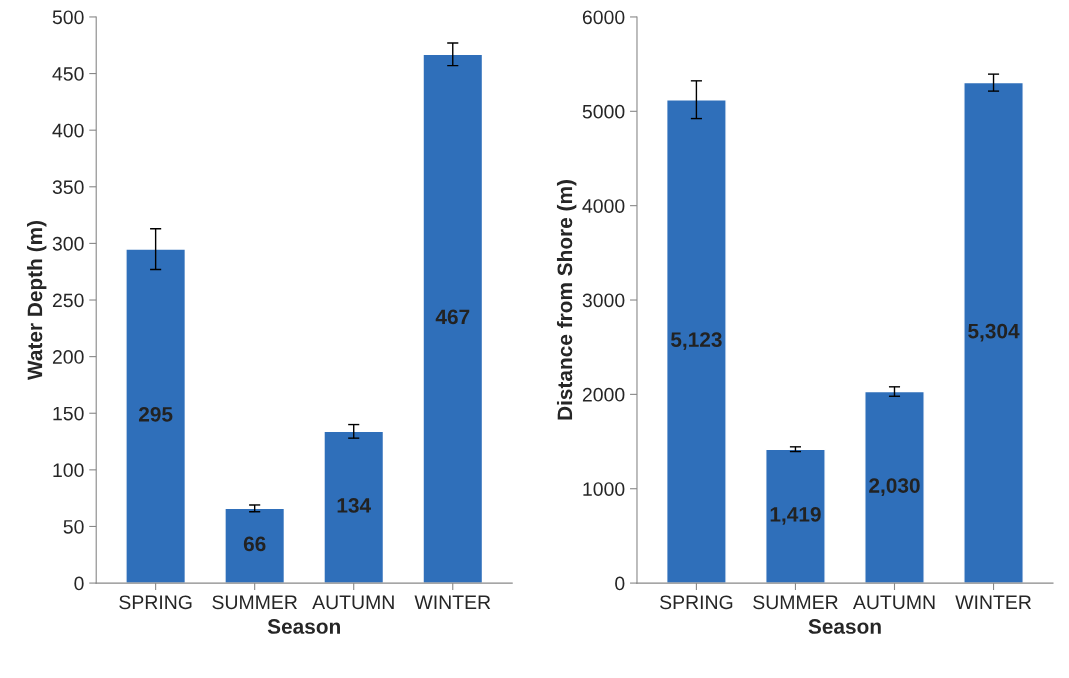 This screenshot has height=678, width=1069. Describe the element at coordinates (603, 206) in the screenshot. I see `y-tick-label: 4000` at that location.